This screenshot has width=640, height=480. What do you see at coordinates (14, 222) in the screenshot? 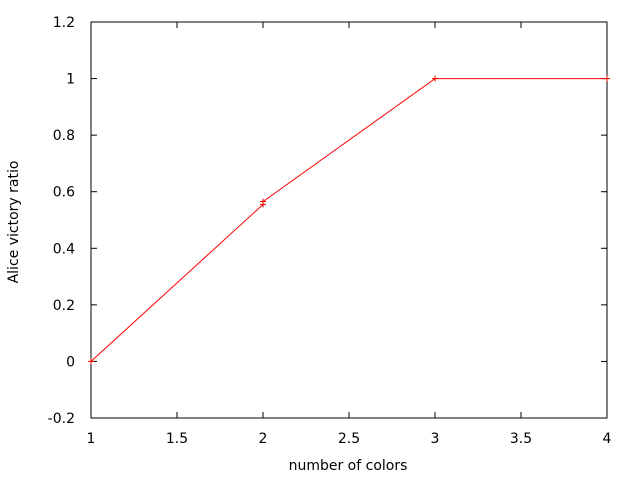
I see `y-axis-title: Alice victory ratio` at bounding box center [14, 222].